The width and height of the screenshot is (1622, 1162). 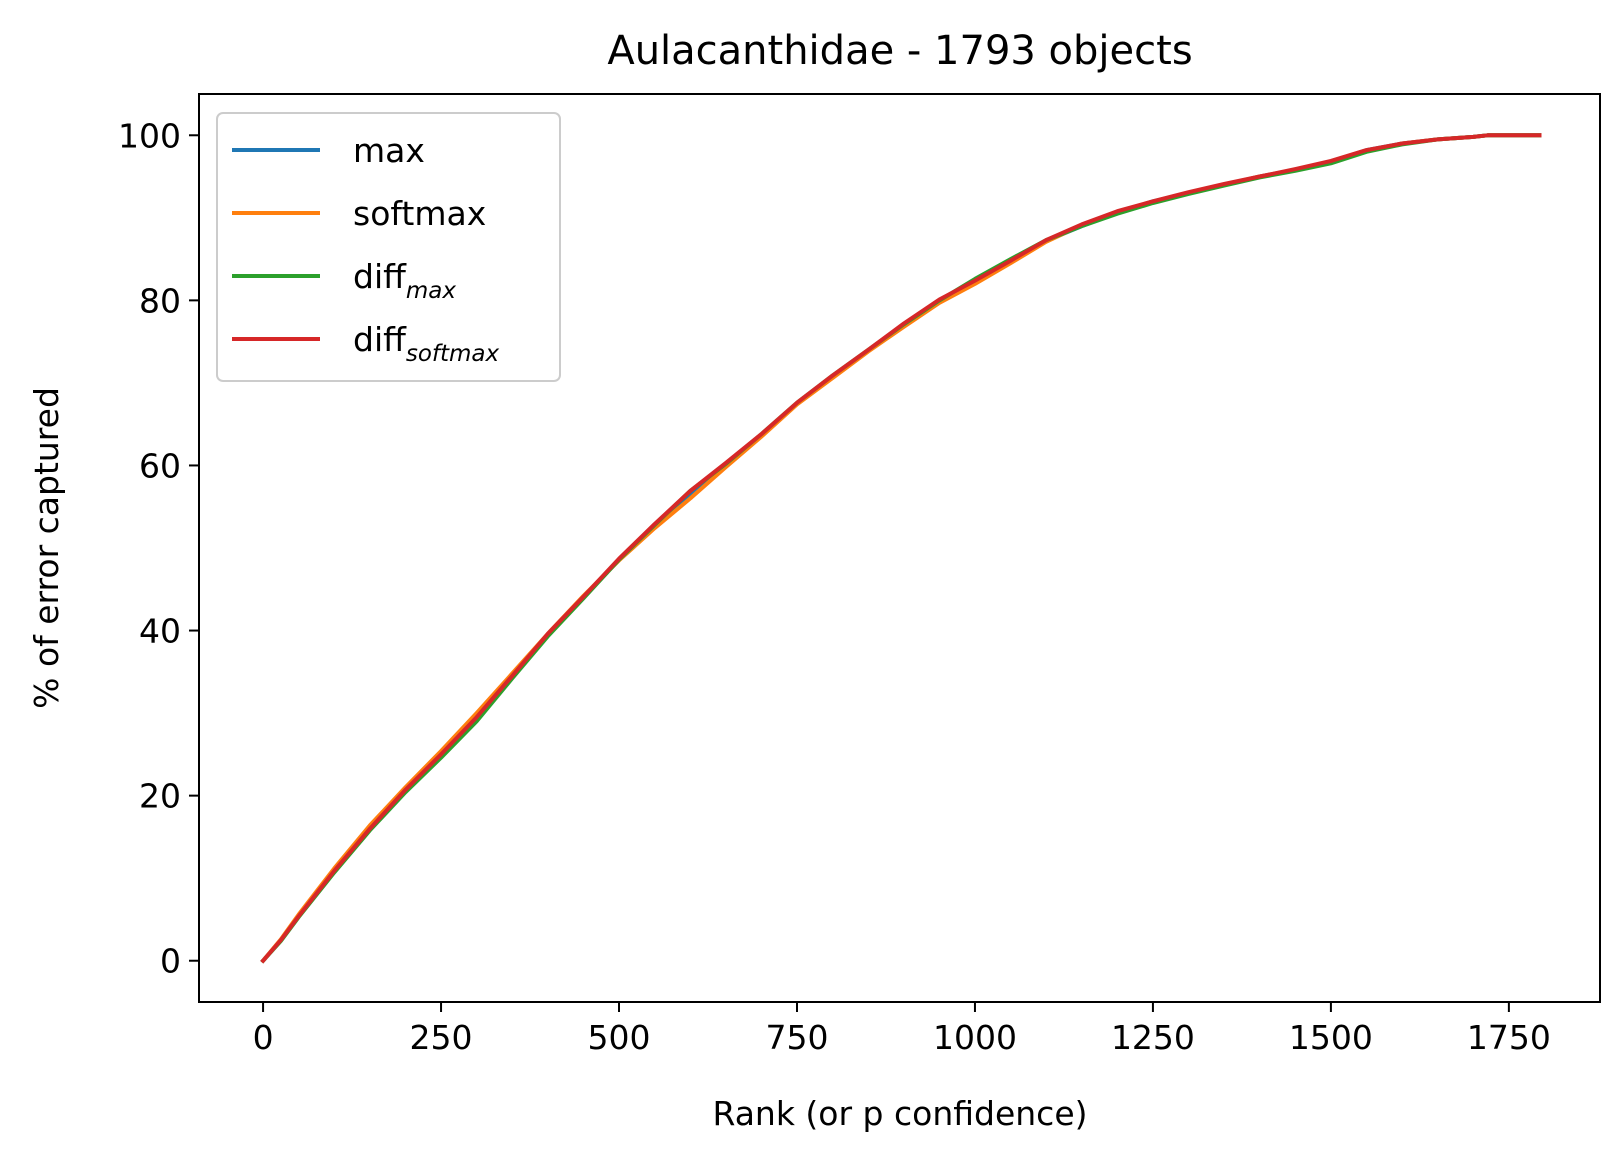 I want to click on y-tick-label: 40, so click(x=160, y=631).